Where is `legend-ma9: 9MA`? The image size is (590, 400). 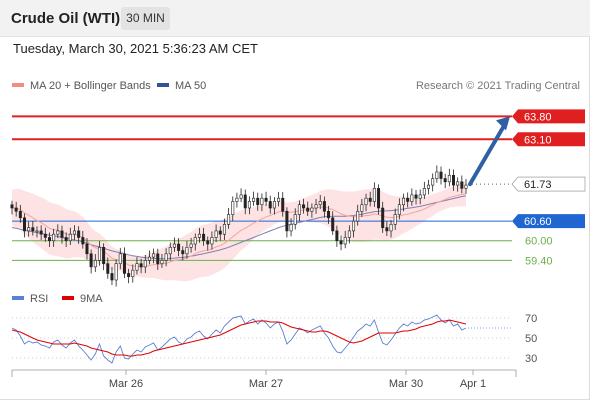
legend-ma9: 9MA is located at coordinates (82, 299).